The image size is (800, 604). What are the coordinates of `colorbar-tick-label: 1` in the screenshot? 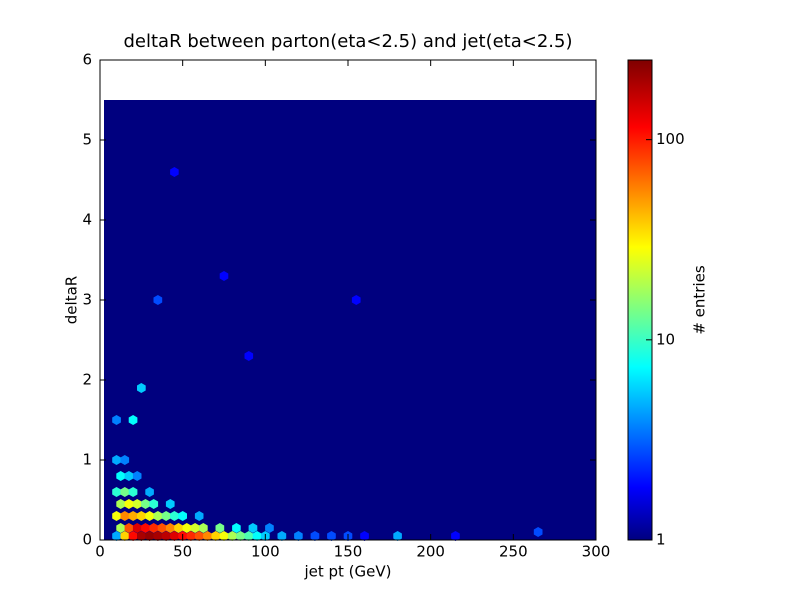 It's located at (661, 540).